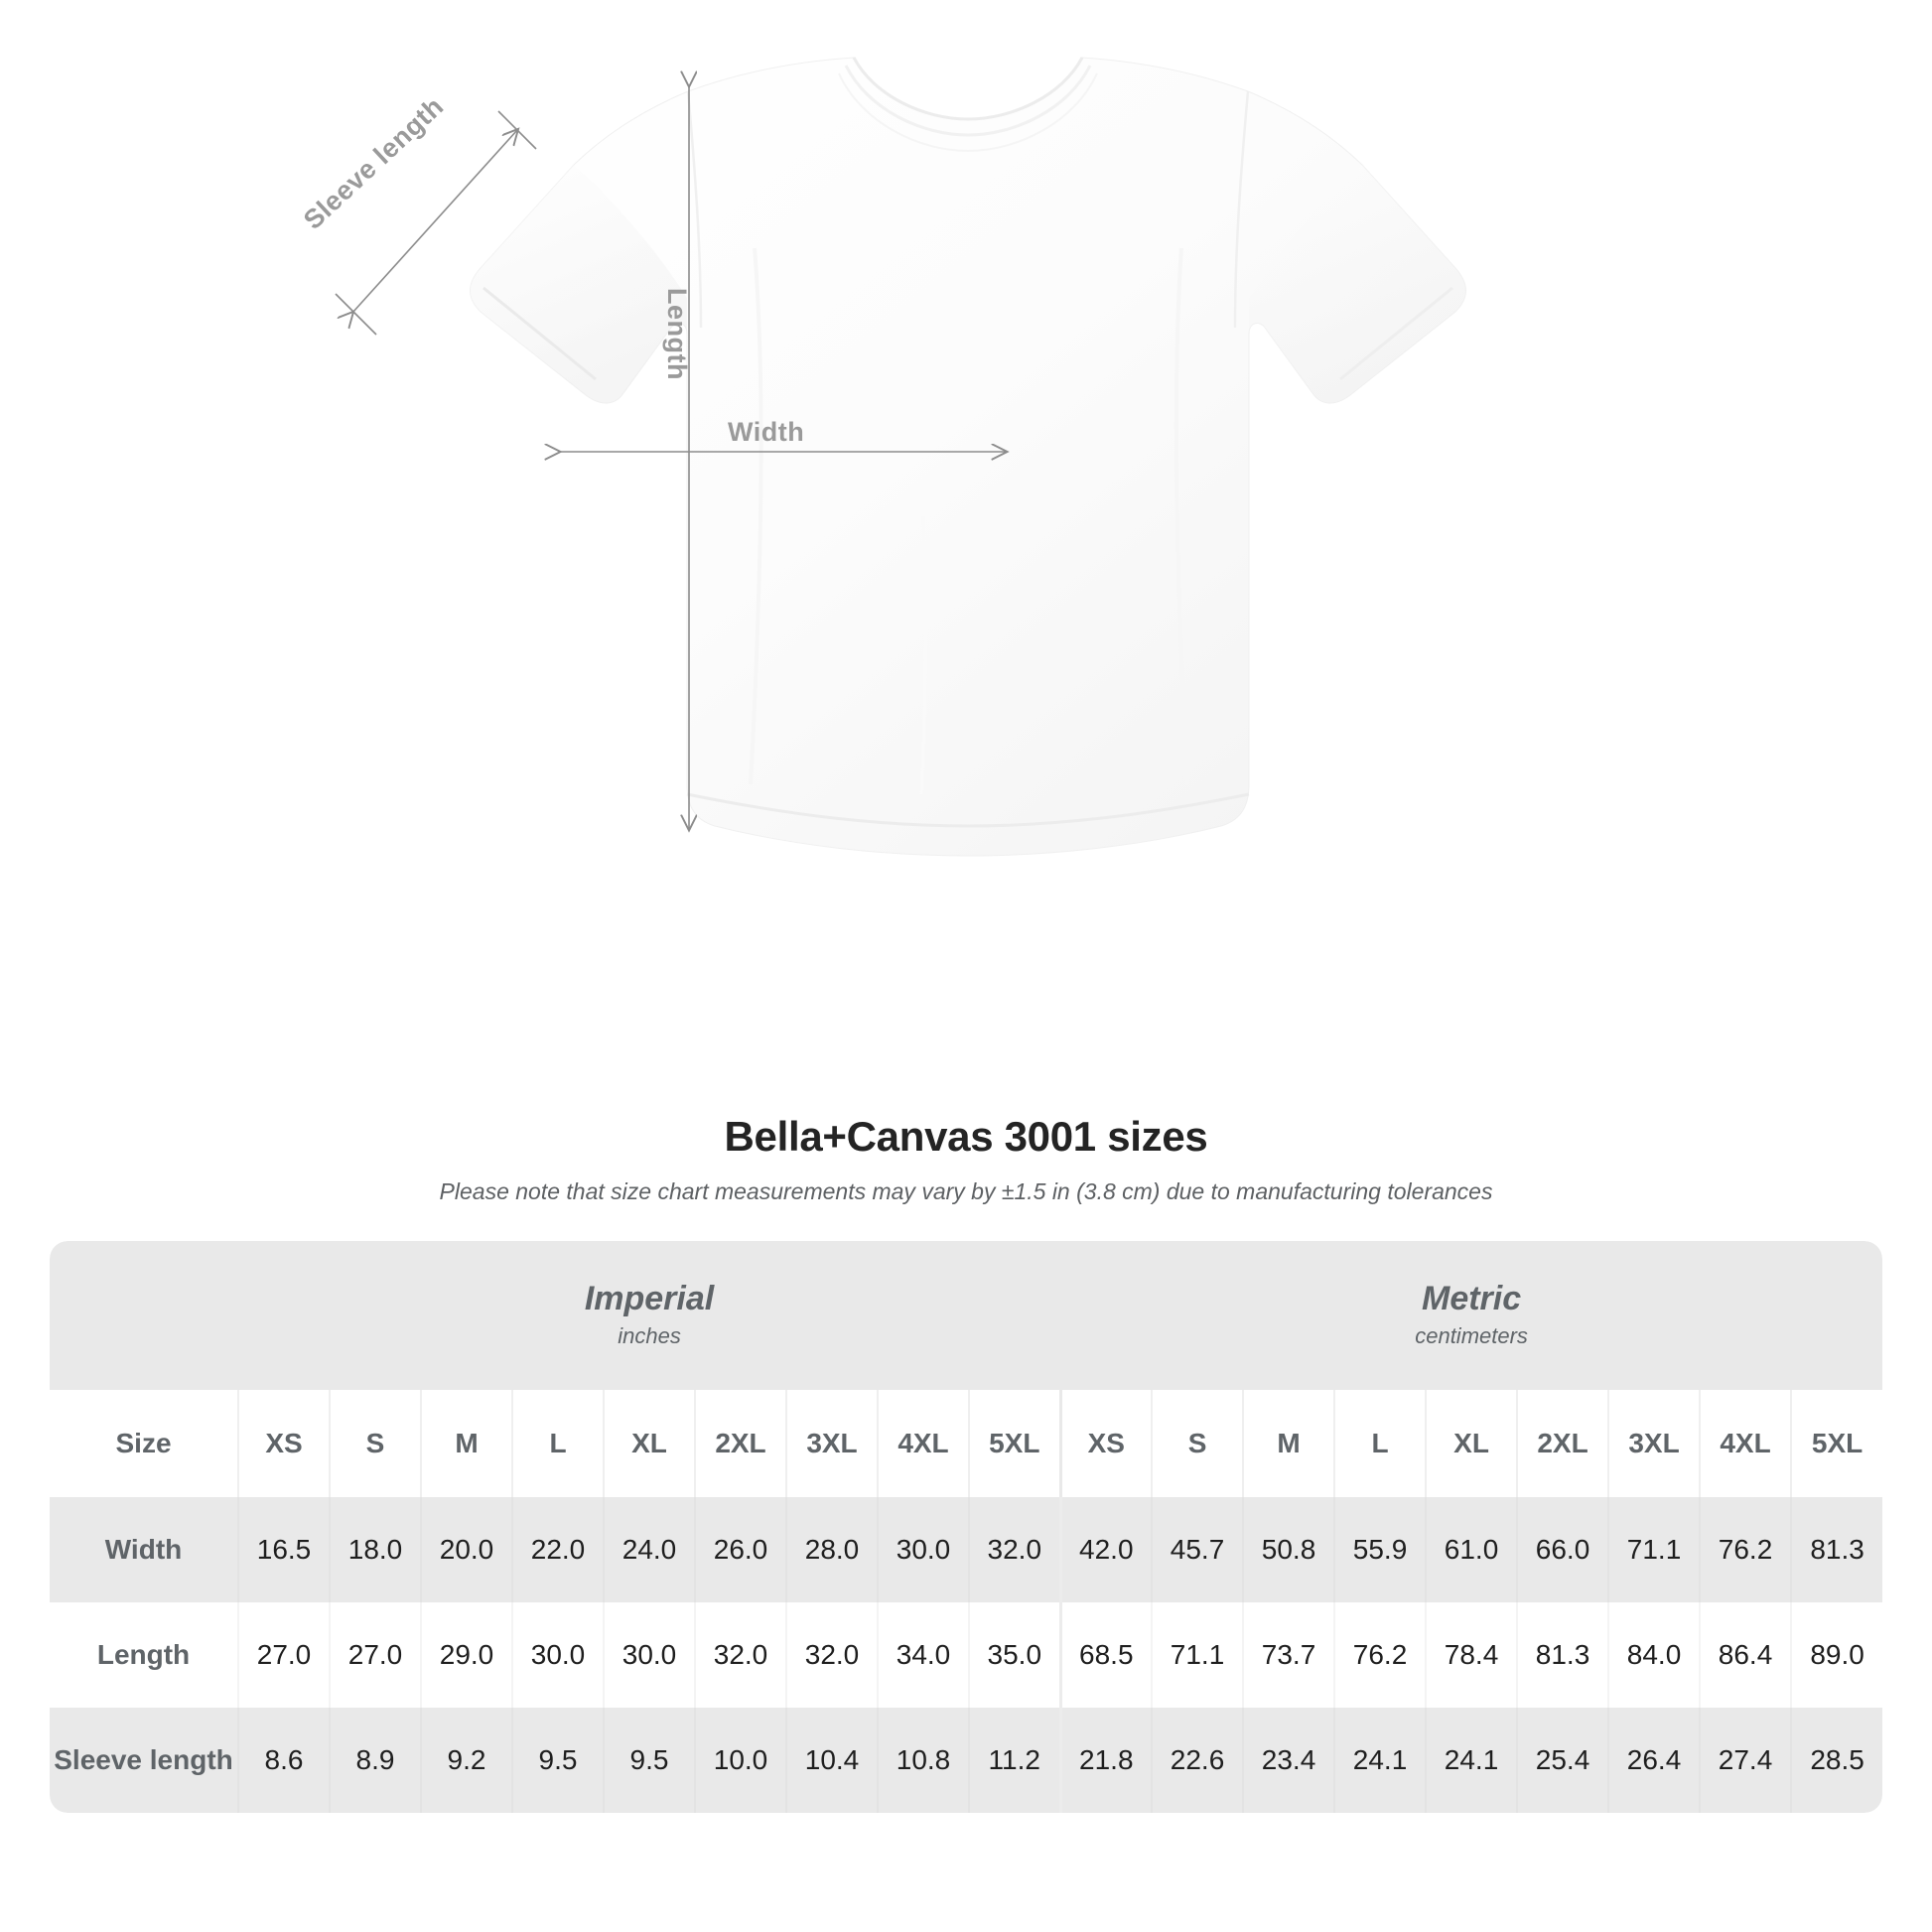 The width and height of the screenshot is (1932, 1932). I want to click on cell-sleeve-imp-s: 8.9, so click(376, 1761).